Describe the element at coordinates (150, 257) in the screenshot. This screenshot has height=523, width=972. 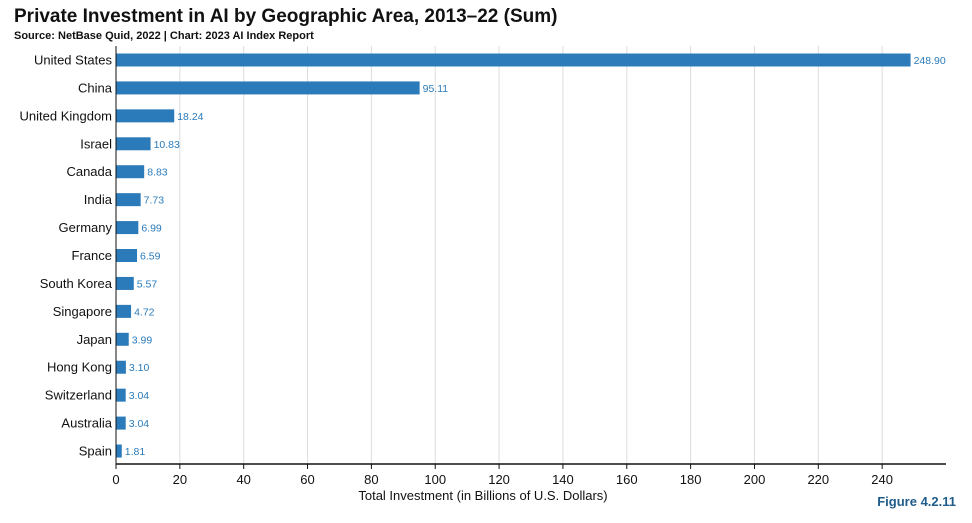
I see `value-label: 6.59` at that location.